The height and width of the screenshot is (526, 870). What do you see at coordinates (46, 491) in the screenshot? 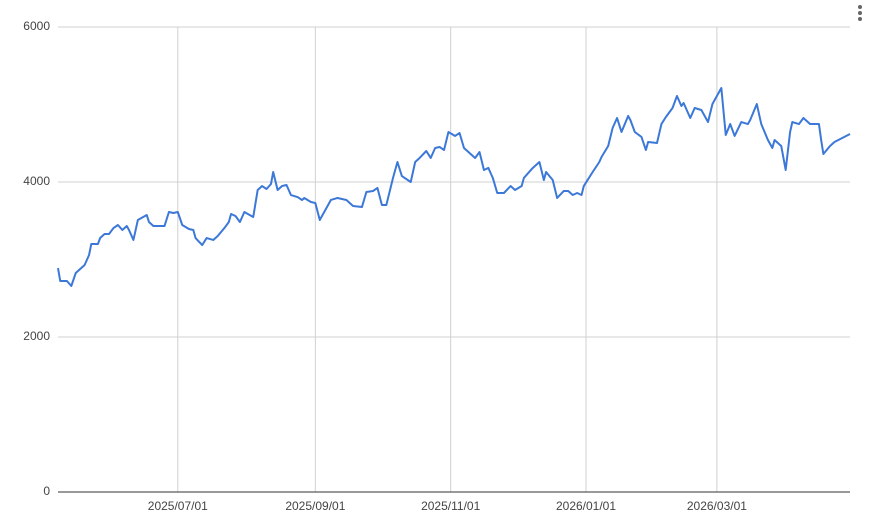
I see `y-tick-label: 0` at bounding box center [46, 491].